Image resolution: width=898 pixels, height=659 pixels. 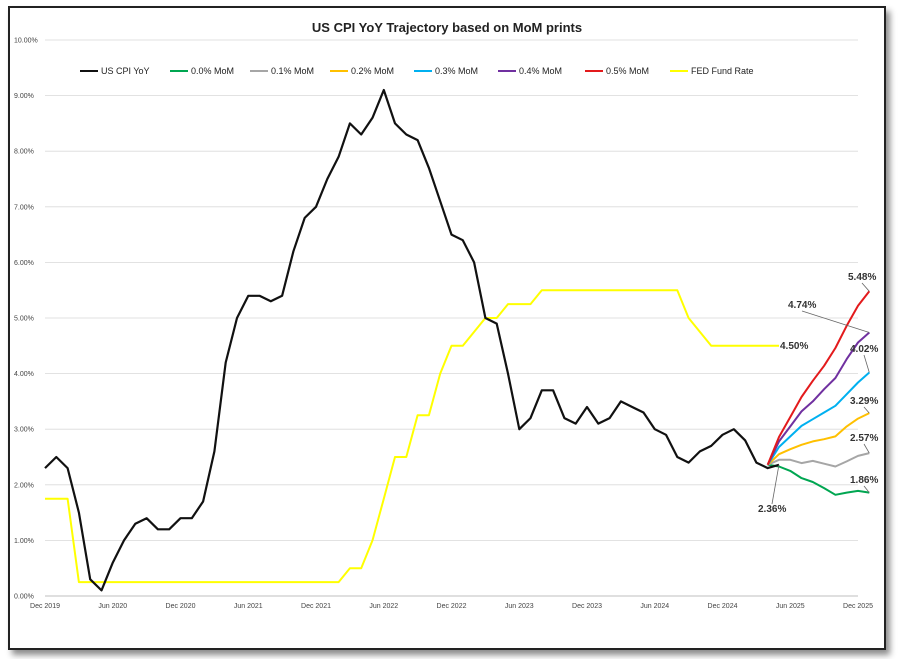 What do you see at coordinates (864, 401) in the screenshot?
I see `annotation-label: 3.29%` at bounding box center [864, 401].